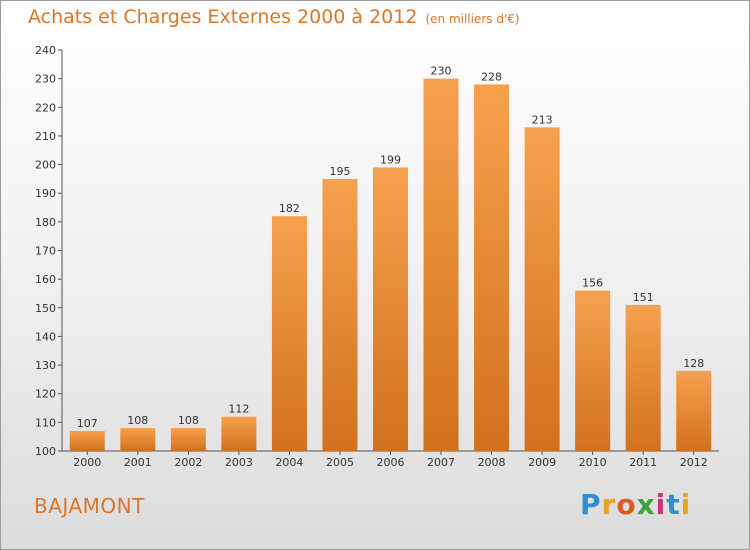 The image size is (750, 550). What do you see at coordinates (138, 462) in the screenshot?
I see `x-tick-label-2001: 2001` at bounding box center [138, 462].